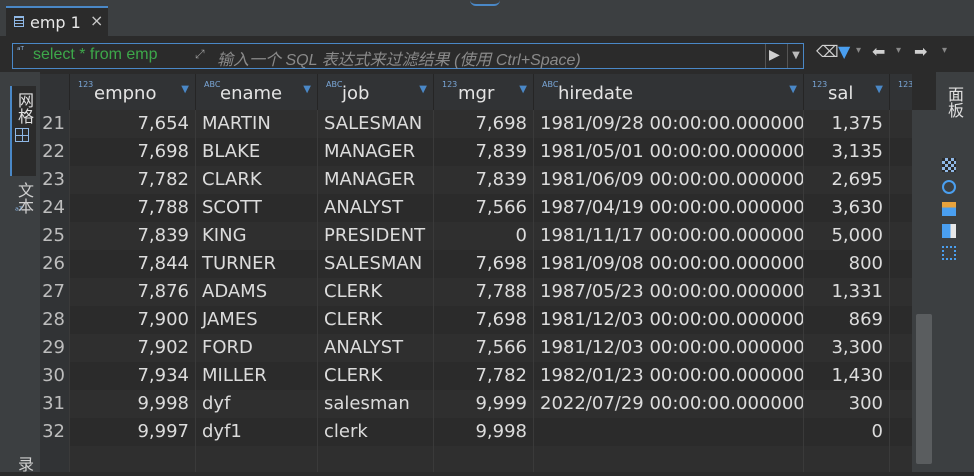  What do you see at coordinates (133, 404) in the screenshot?
I see `cell-empno: 9,998` at bounding box center [133, 404].